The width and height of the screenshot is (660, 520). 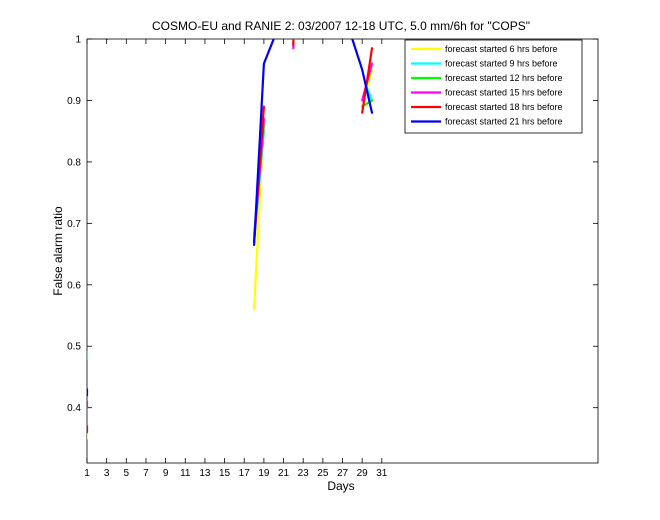 What do you see at coordinates (264, 473) in the screenshot?
I see `x-tick-label: 19` at bounding box center [264, 473].